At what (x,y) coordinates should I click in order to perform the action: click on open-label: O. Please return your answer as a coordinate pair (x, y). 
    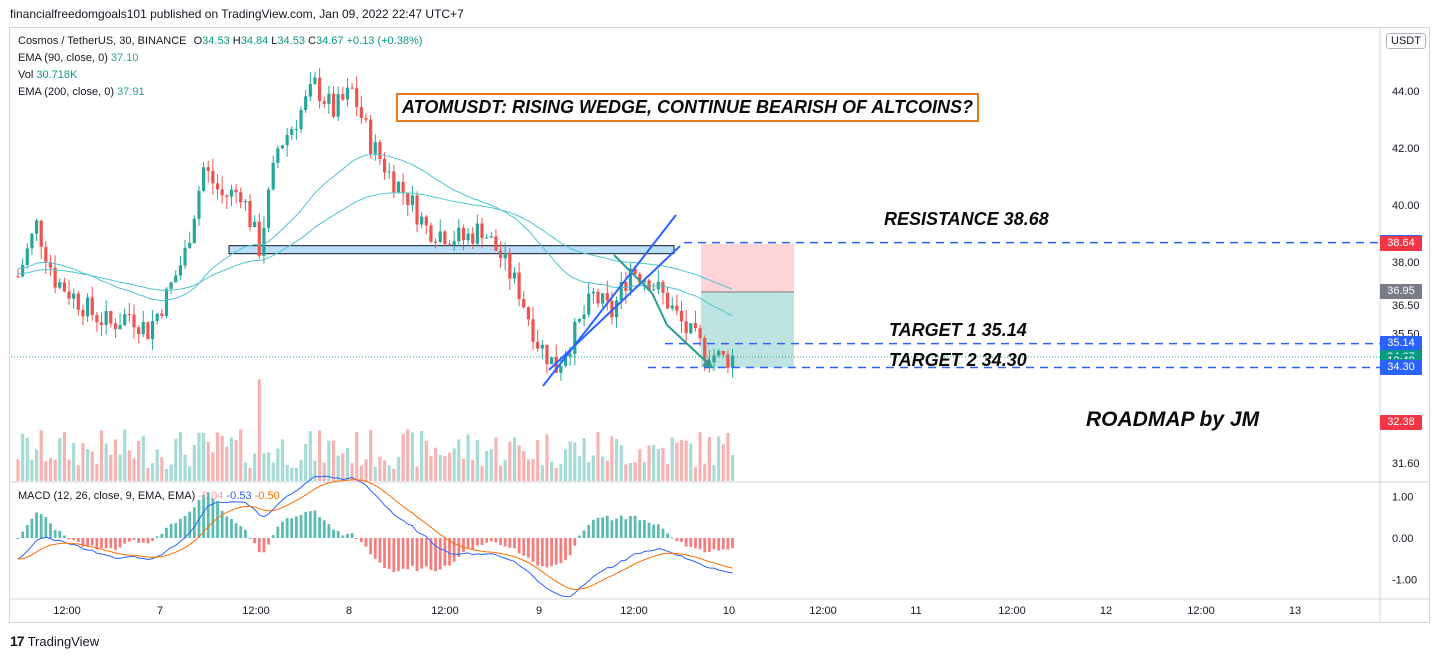
    Looking at the image, I should click on (198, 41).